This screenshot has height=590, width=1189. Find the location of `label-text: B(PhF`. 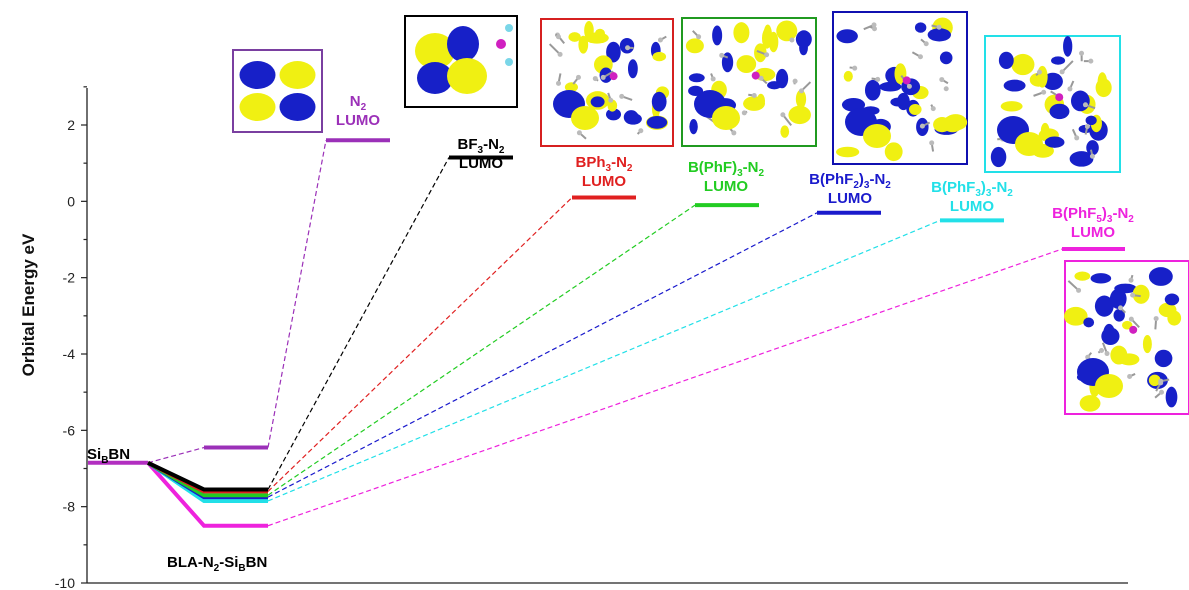

label-text: B(PhF is located at coordinates (1074, 213).